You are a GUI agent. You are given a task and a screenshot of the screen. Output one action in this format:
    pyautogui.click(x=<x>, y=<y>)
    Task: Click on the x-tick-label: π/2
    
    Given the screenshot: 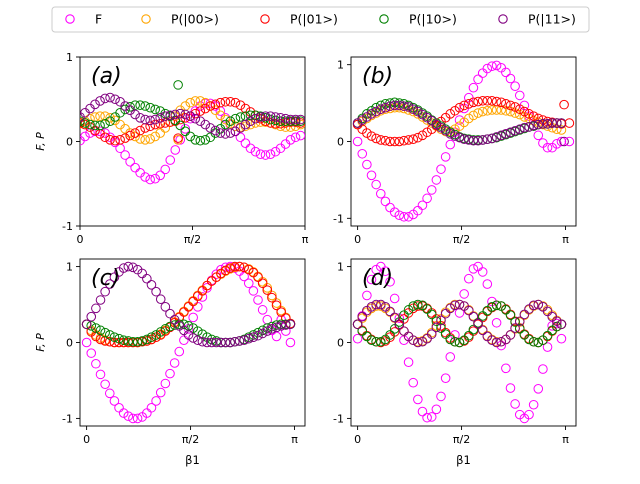 What is the action you would take?
    pyautogui.click(x=461, y=439)
    